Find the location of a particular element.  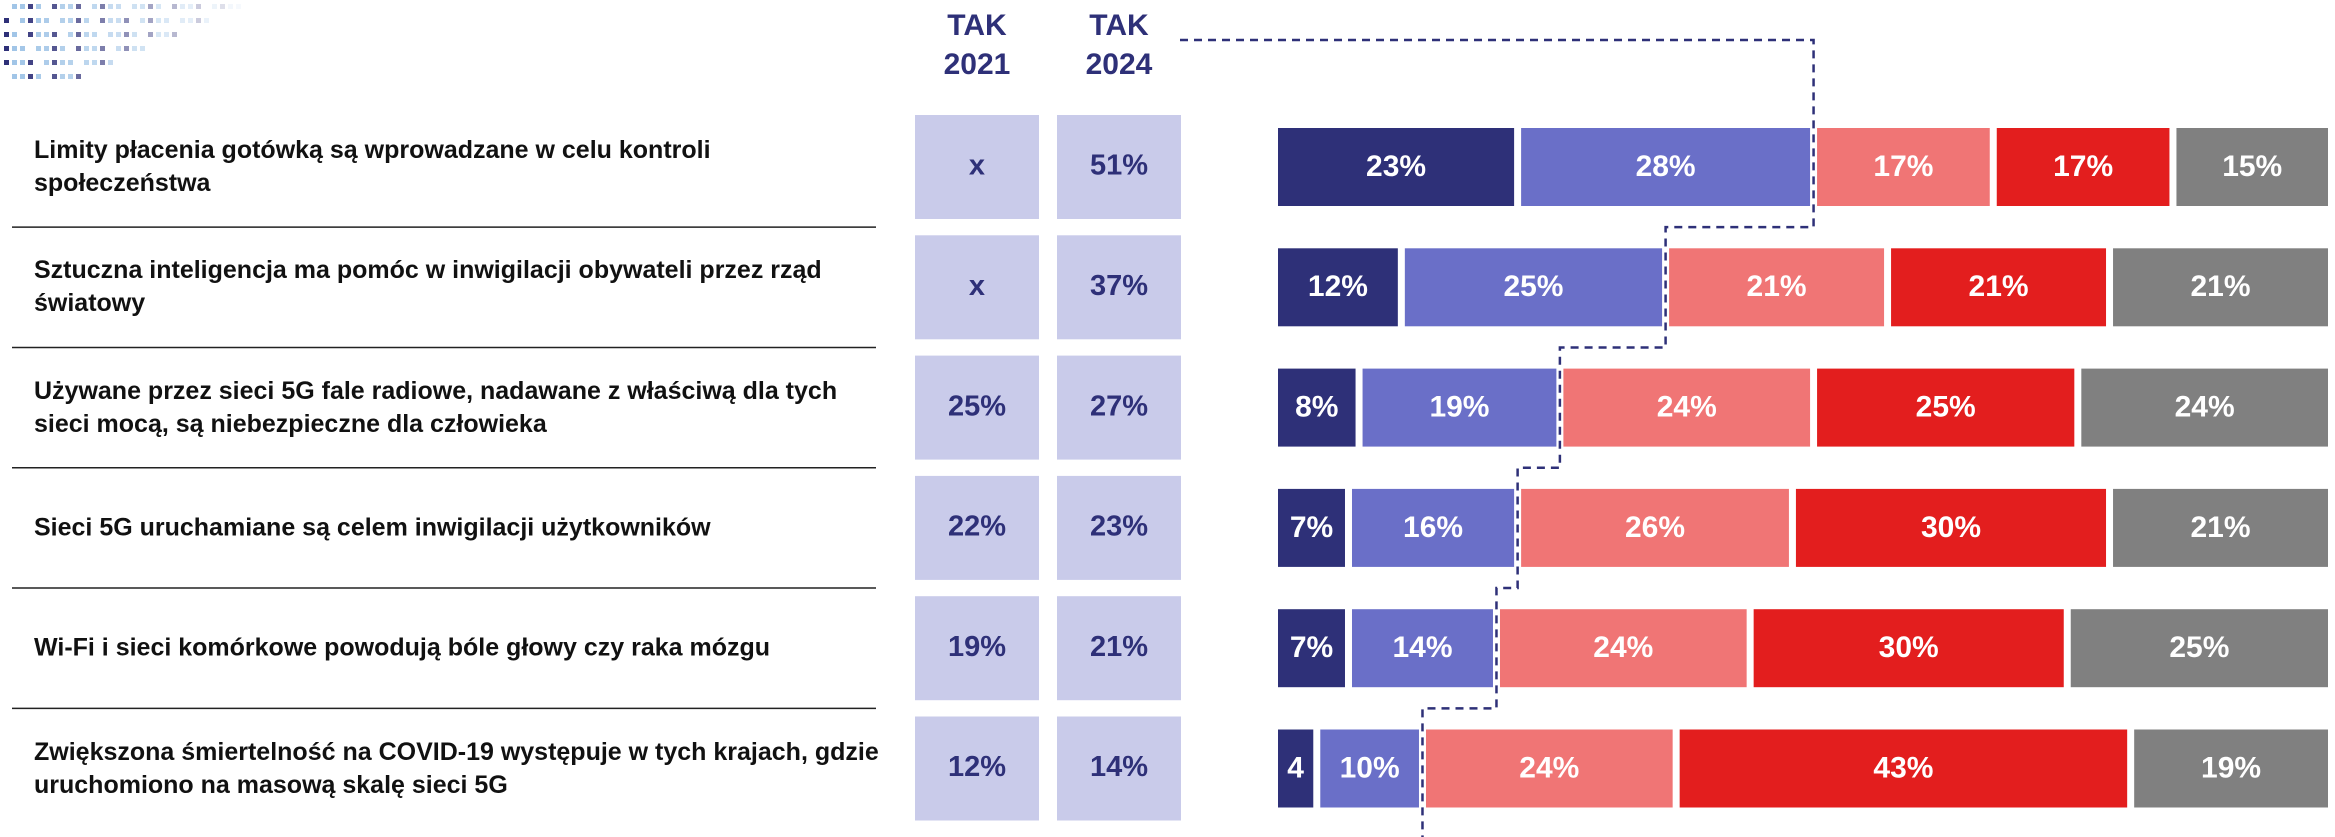

value-label: 26% is located at coordinates (1655, 527).